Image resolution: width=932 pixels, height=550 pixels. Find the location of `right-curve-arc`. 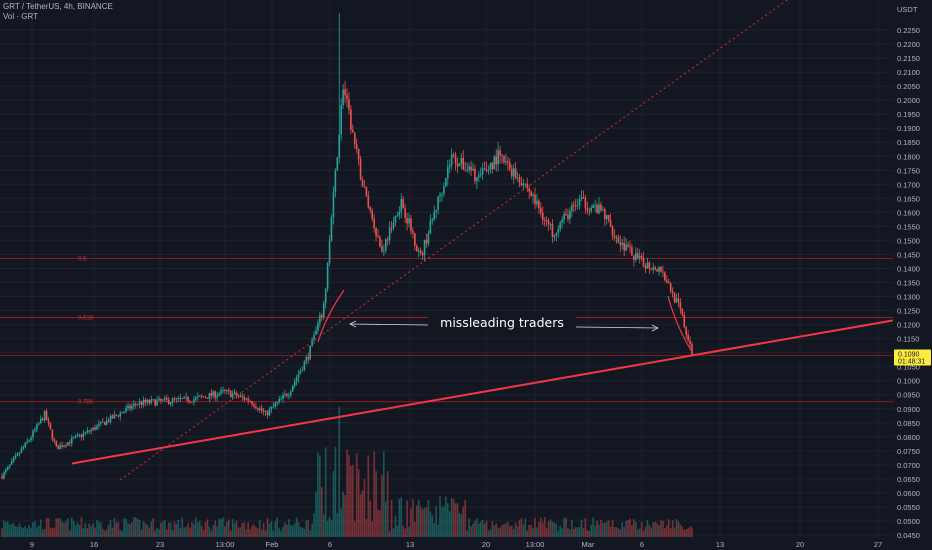

right-curve-arc is located at coordinates (679, 323).